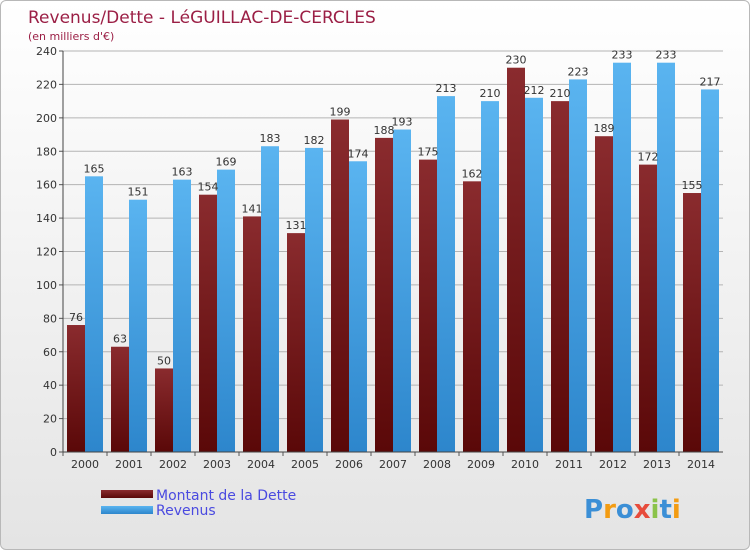 The width and height of the screenshot is (750, 550). What do you see at coordinates (472, 173) in the screenshot?
I see `value-label-dette-2009: 162` at bounding box center [472, 173].